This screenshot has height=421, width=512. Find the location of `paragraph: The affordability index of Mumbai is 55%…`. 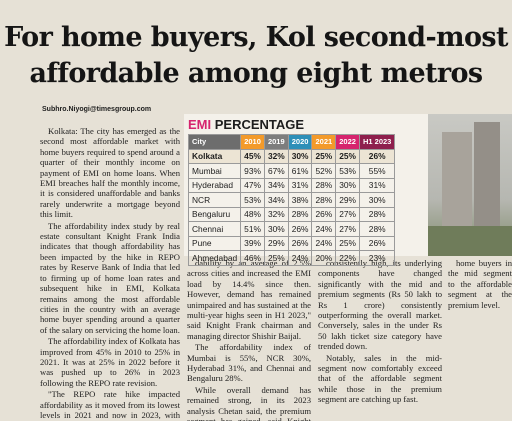

paragraph: The affordability index of Mumbai is 55%… is located at coordinates (249, 363).